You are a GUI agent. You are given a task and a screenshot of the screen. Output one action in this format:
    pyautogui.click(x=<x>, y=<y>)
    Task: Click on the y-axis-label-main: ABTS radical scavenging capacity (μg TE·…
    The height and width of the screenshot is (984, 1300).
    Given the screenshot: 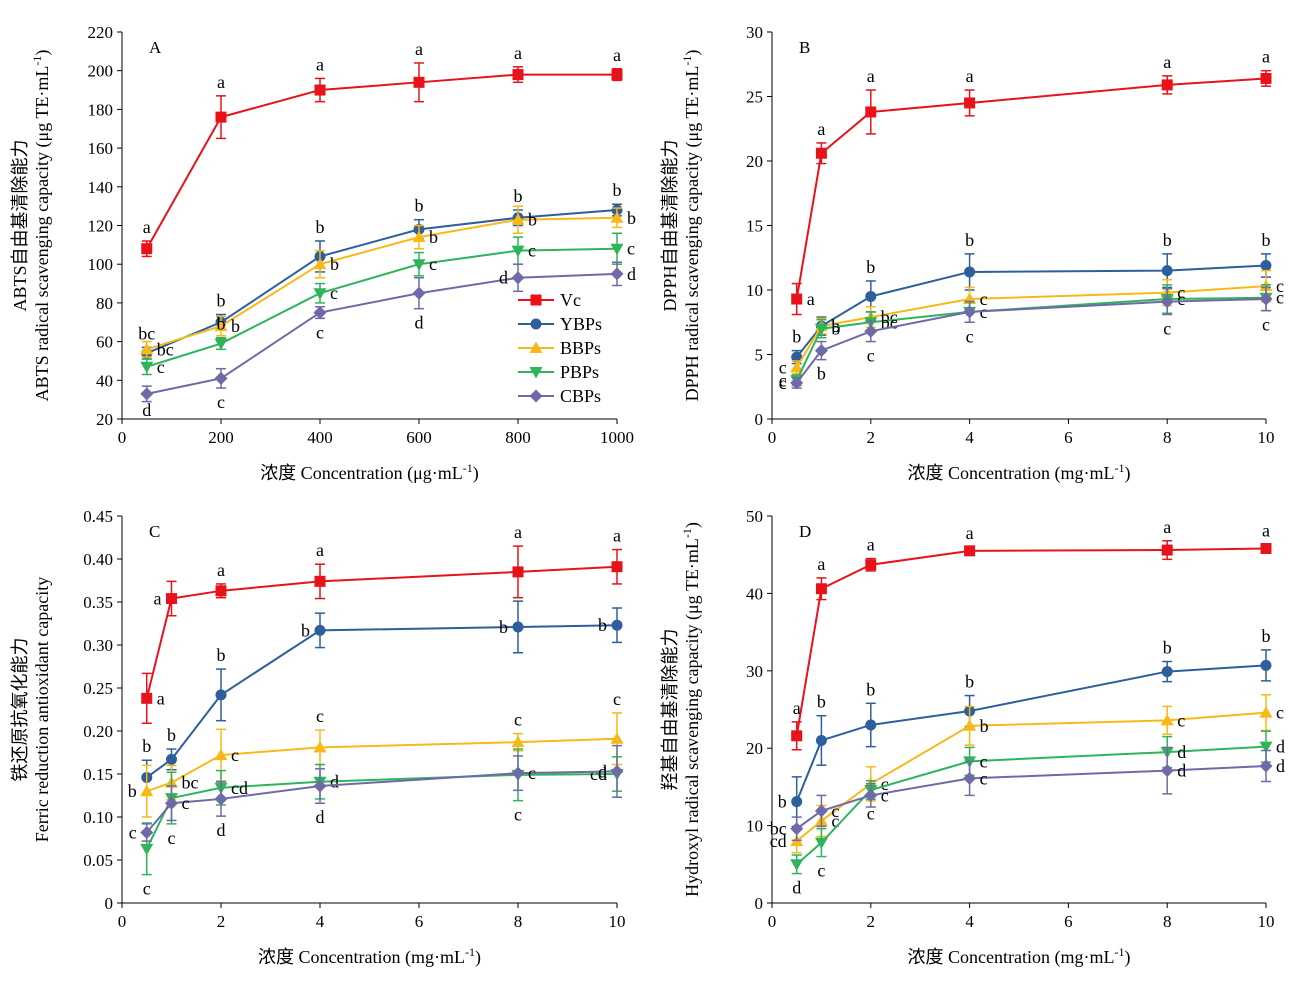 What is the action you would take?
    pyautogui.click(x=42, y=234)
    